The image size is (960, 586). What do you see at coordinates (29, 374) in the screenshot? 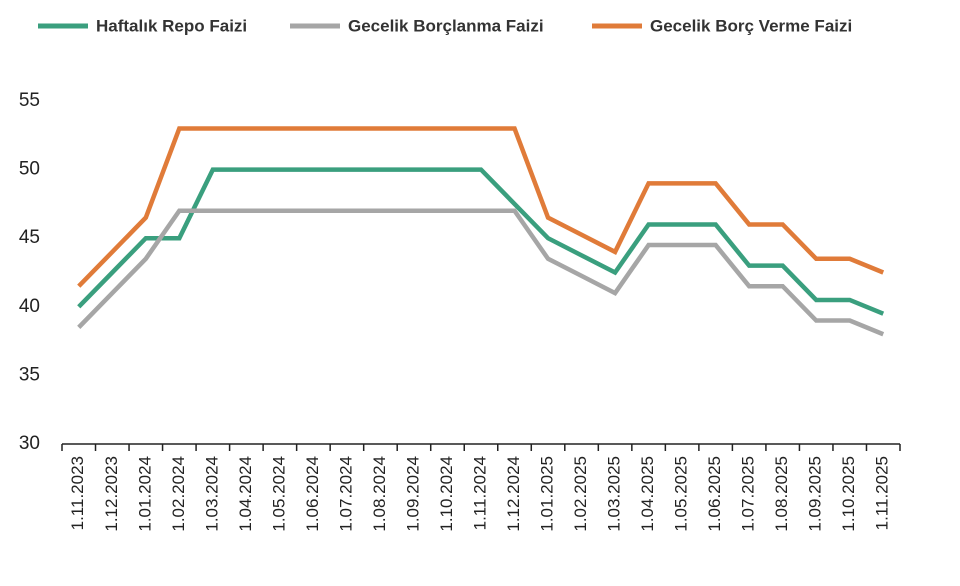
I see `y-tick-label: 35` at bounding box center [29, 374].